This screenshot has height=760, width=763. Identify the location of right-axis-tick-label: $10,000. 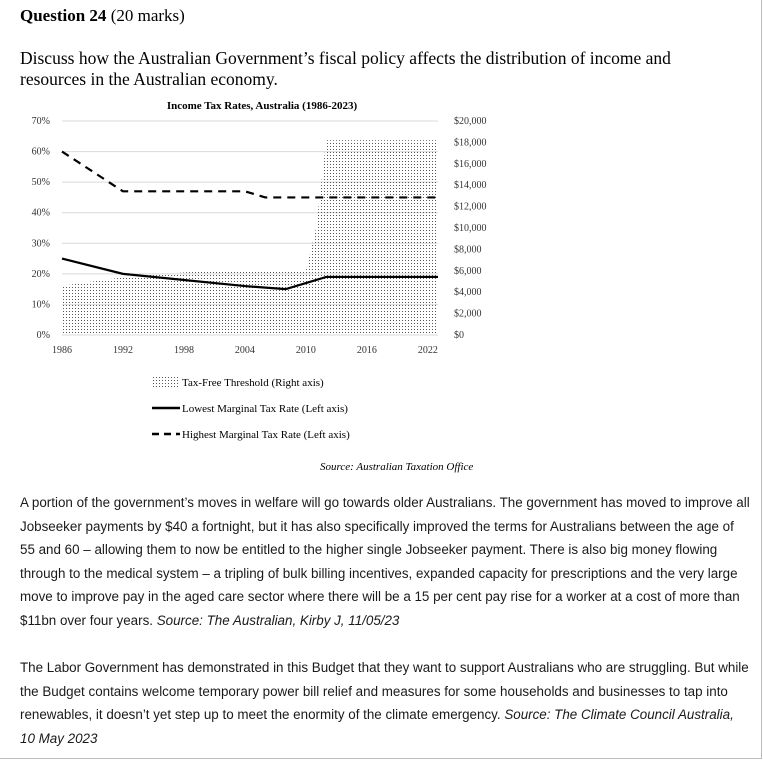
(470, 228).